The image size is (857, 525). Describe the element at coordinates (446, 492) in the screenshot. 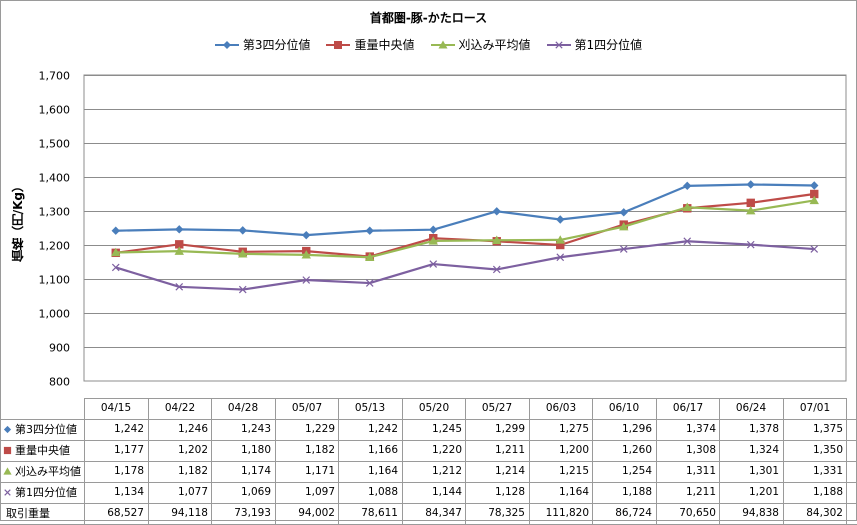

I see `table-cell: 1,144` at that location.